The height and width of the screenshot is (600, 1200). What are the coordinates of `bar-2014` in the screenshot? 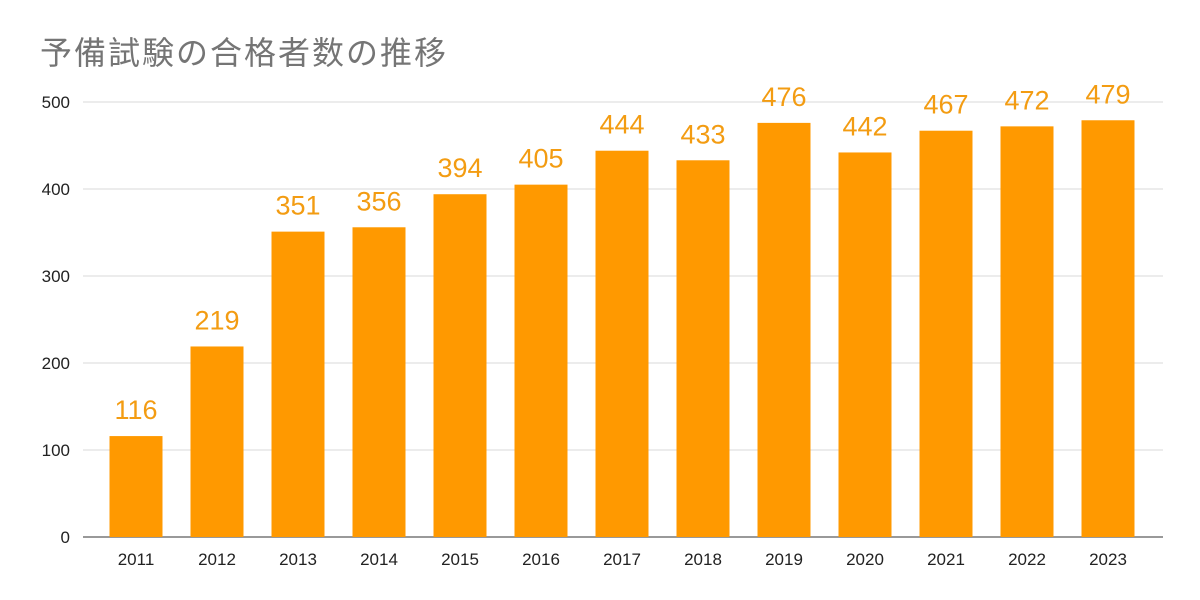 It's located at (379, 382).